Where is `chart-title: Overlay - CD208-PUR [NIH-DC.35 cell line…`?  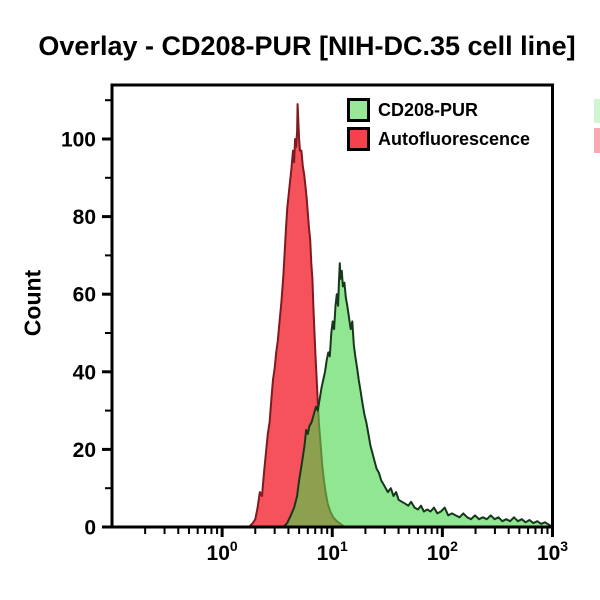 chart-title: Overlay - CD208-PUR [NIH-DC.35 cell line… is located at coordinates (307, 46).